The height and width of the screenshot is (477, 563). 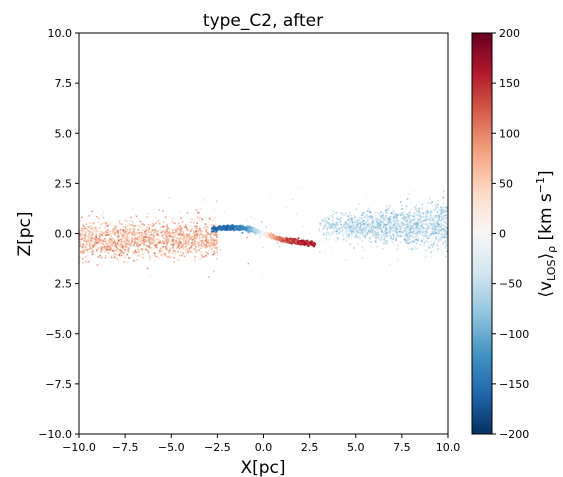 What do you see at coordinates (551, 270) in the screenshot?
I see `colorbar-label-subscript: LOS` at bounding box center [551, 270].